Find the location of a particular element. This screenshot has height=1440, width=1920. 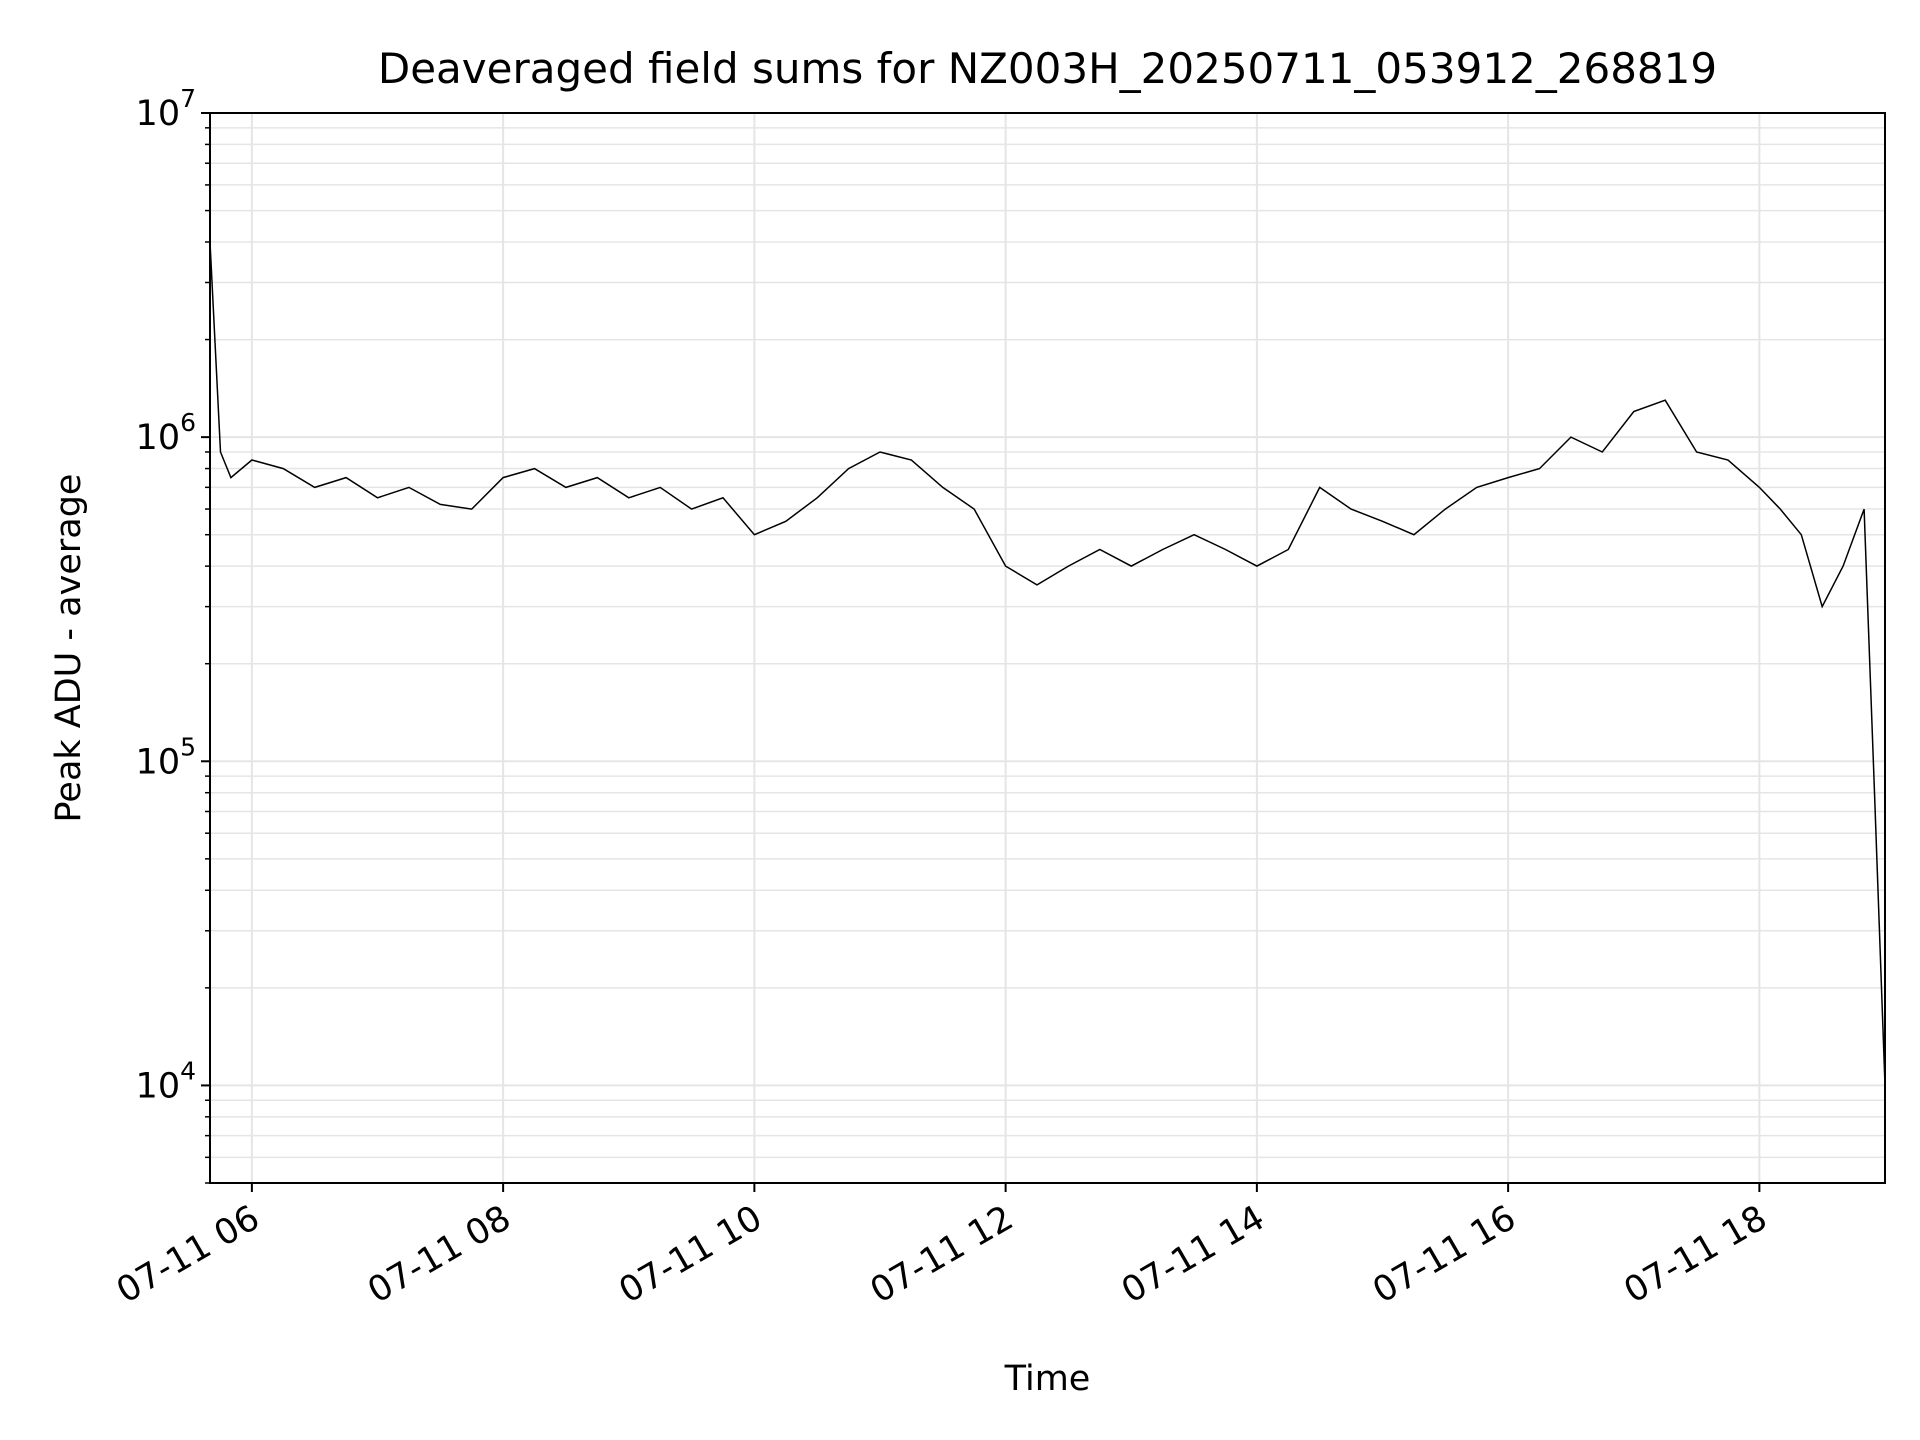

y-tick-label: 10⁷ is located at coordinates (166, 109).